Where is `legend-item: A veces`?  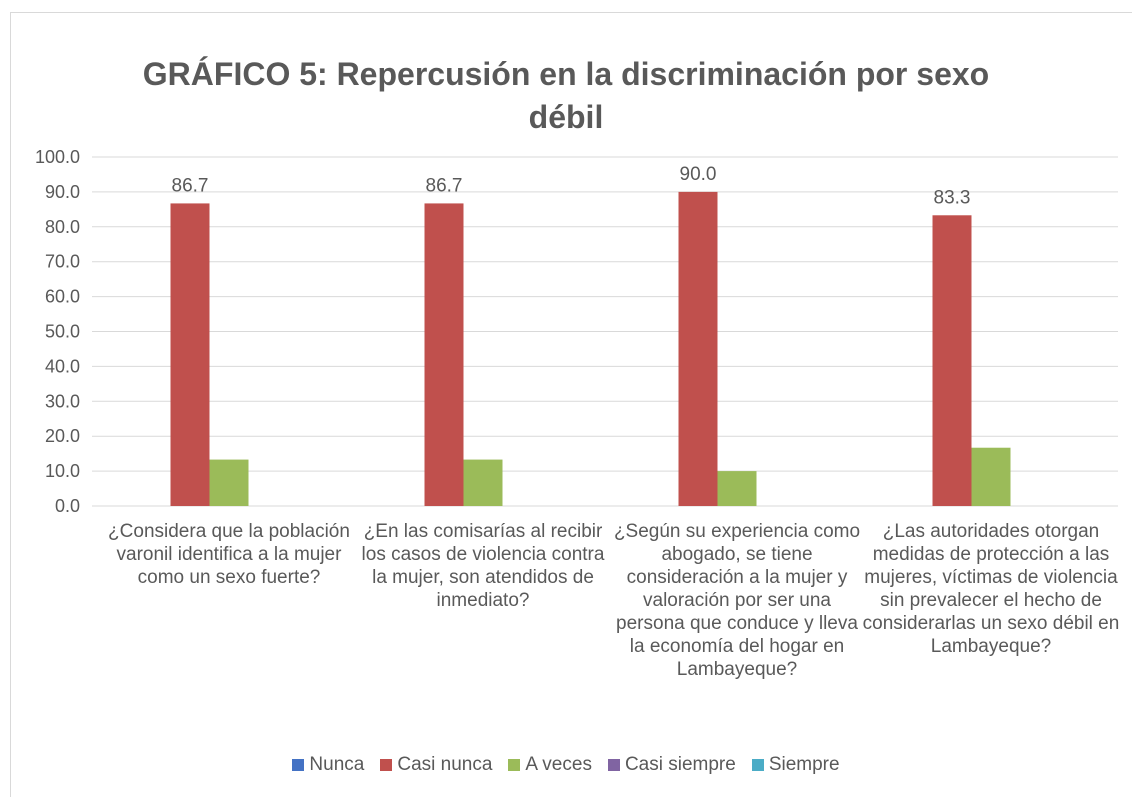 legend-item: A veces is located at coordinates (550, 765).